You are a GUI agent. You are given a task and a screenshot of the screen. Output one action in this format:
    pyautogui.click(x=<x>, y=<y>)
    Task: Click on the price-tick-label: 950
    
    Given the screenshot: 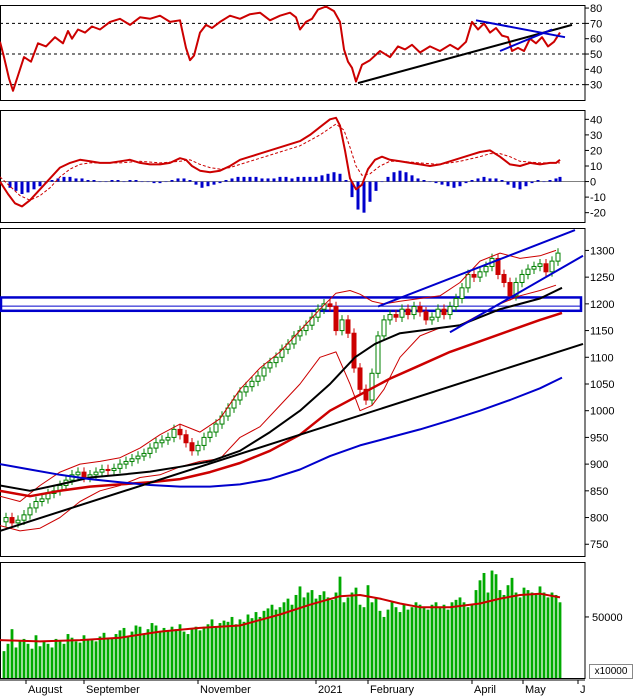 What is the action you would take?
    pyautogui.click(x=599, y=438)
    